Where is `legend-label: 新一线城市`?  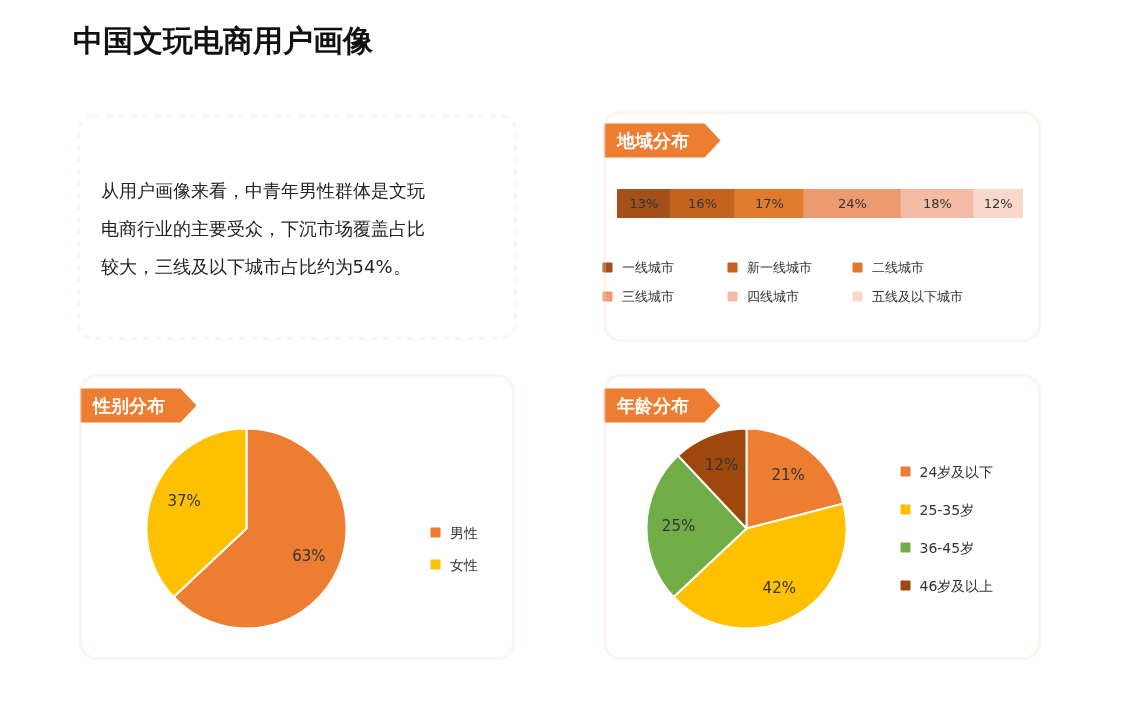 legend-label: 新一线城市 is located at coordinates (779, 267).